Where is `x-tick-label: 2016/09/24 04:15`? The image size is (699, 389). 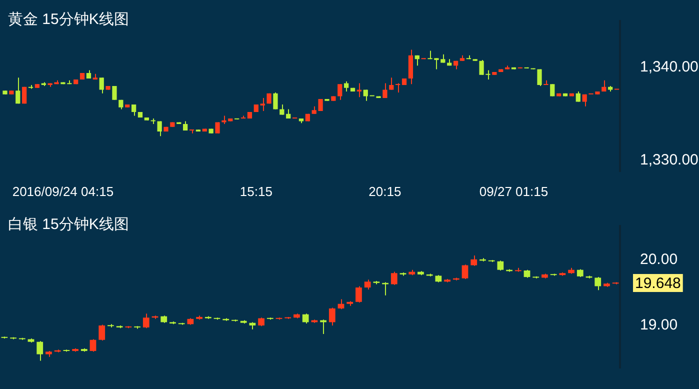 x-tick-label: 2016/09/24 04:15 is located at coordinates (63, 191).